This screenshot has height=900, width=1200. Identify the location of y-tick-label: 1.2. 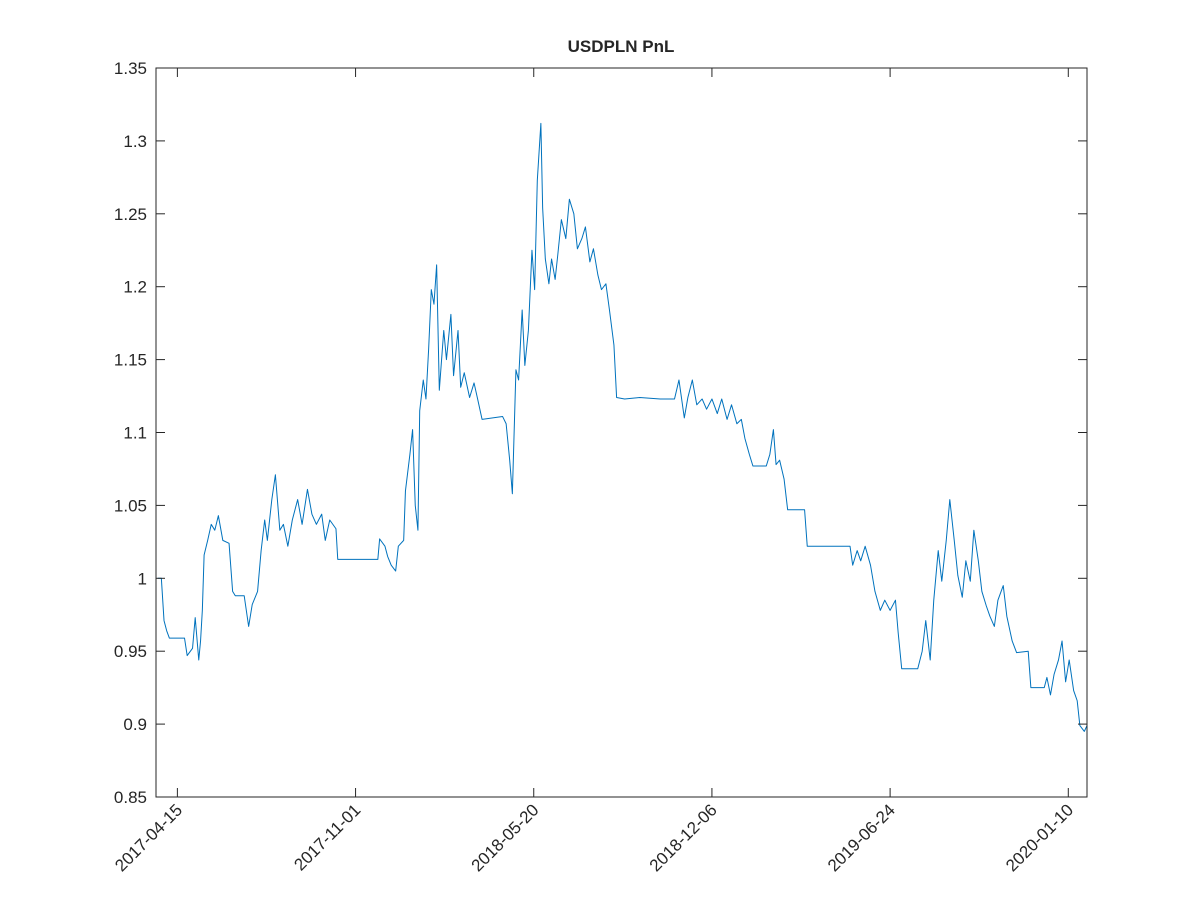
(135, 287).